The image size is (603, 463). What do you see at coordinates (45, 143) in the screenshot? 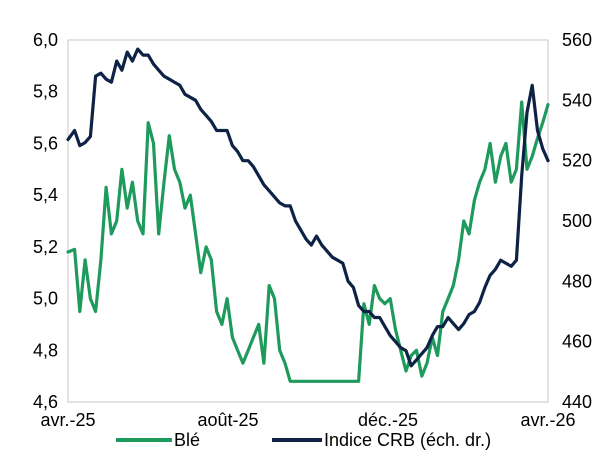
I see `y-left-tick-label: 5,6` at bounding box center [45, 143].